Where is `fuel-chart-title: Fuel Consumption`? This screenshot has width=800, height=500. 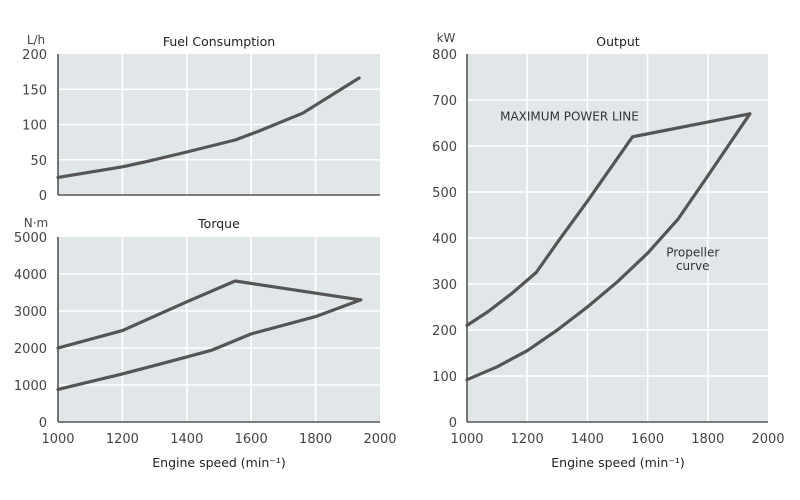 fuel-chart-title: Fuel Consumption is located at coordinates (219, 41).